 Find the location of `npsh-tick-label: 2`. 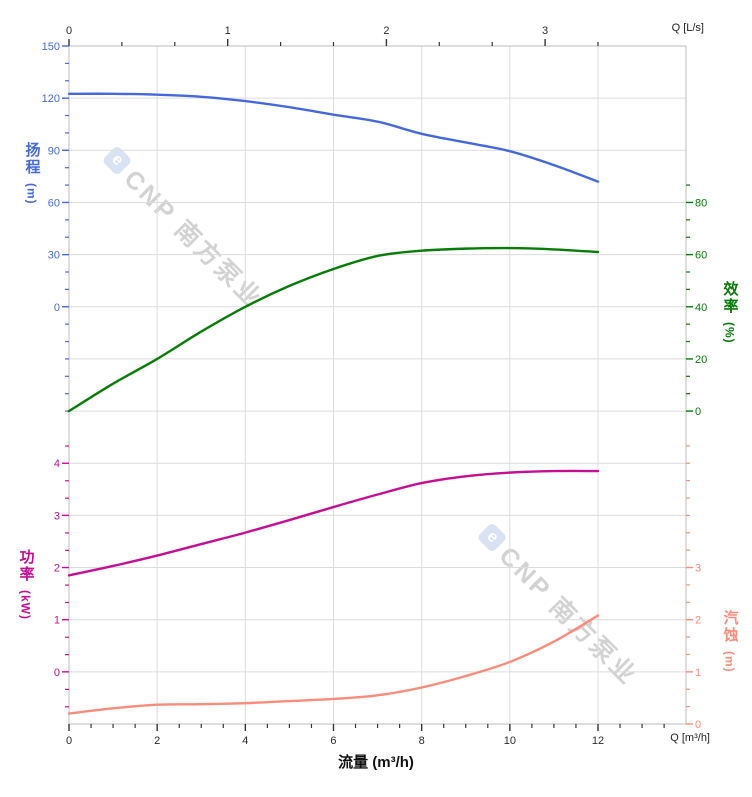

npsh-tick-label: 2 is located at coordinates (698, 621).